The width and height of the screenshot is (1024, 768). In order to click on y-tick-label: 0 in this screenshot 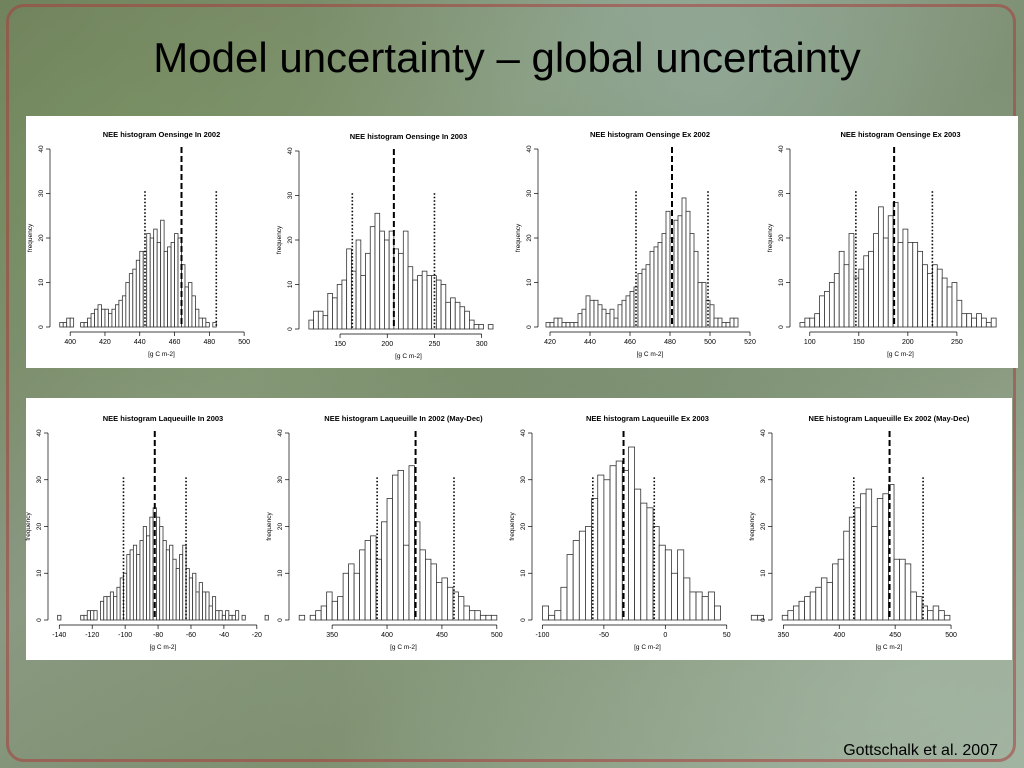, I will do `click(763, 620)`.